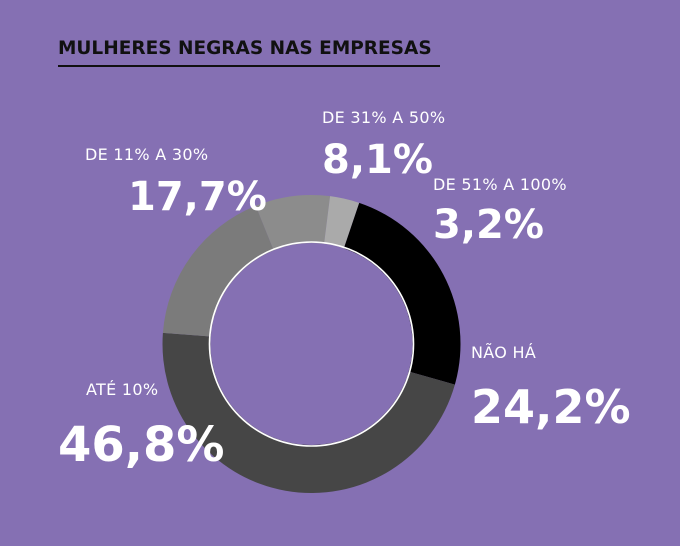 Image resolution: width=680 pixels, height=546 pixels. Describe the element at coordinates (503, 352) in the screenshot. I see `slice-label-nao-ha: NÃO HÁ` at that location.